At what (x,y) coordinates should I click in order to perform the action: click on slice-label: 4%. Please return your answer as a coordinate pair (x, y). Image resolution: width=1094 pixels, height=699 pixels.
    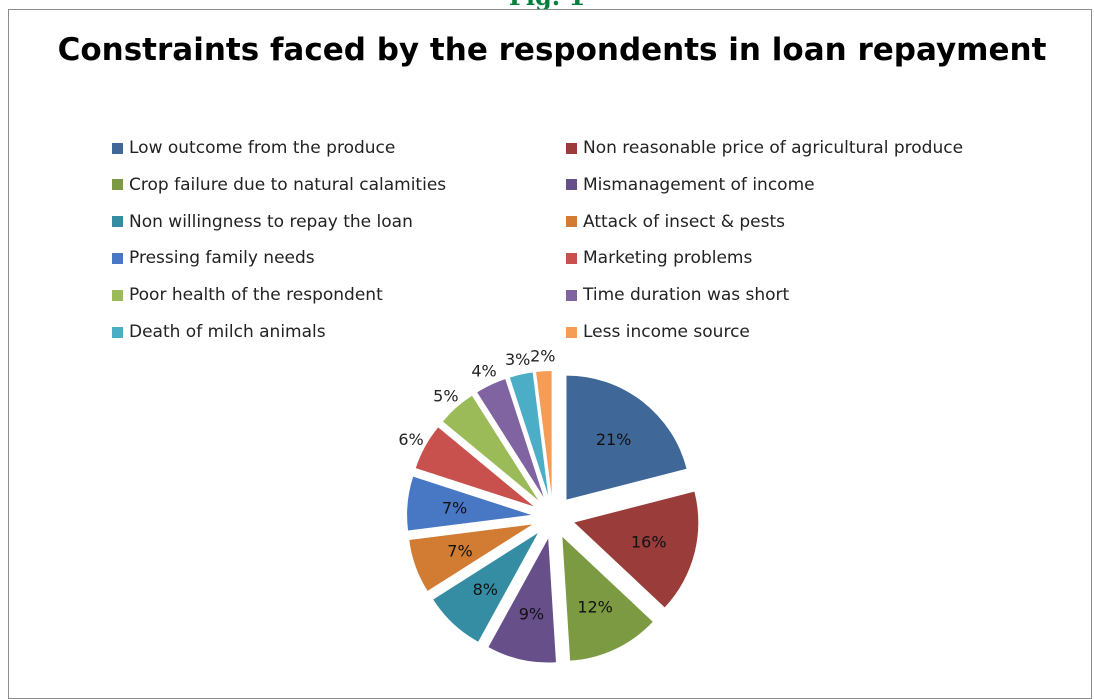
    Looking at the image, I should click on (483, 370).